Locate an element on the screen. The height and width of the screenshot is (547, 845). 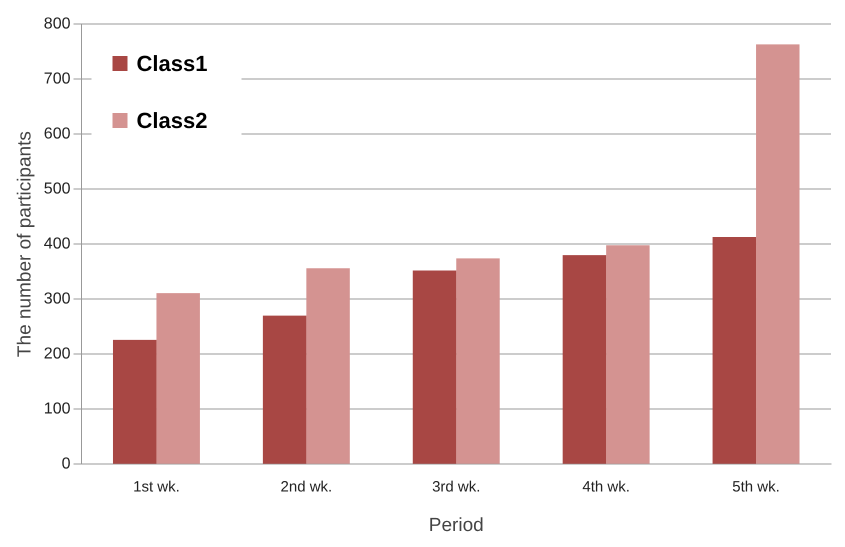
y-tick-label: 200 is located at coordinates (57, 354).